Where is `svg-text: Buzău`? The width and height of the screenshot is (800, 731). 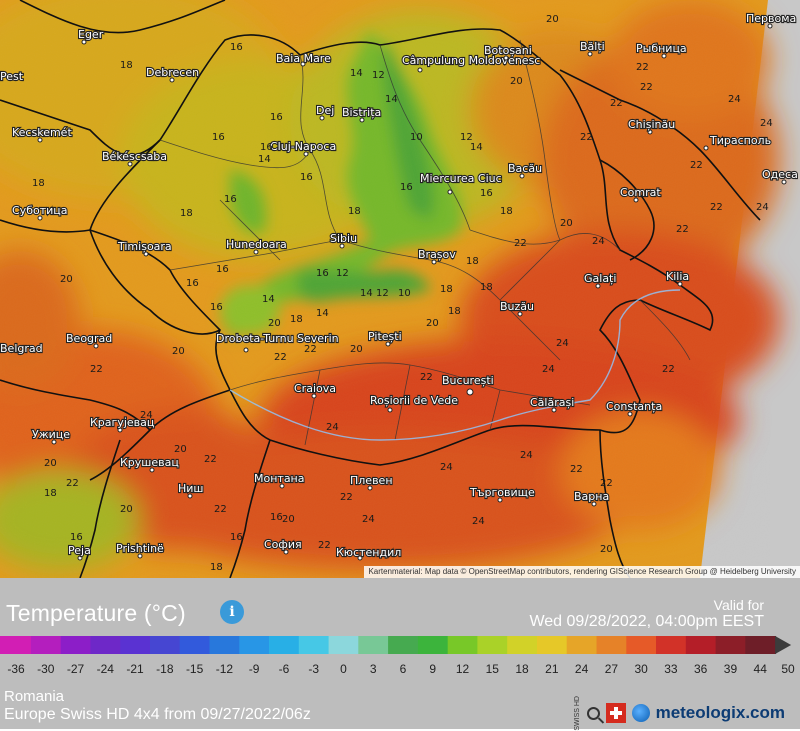 svg-text: Buzău is located at coordinates (517, 306).